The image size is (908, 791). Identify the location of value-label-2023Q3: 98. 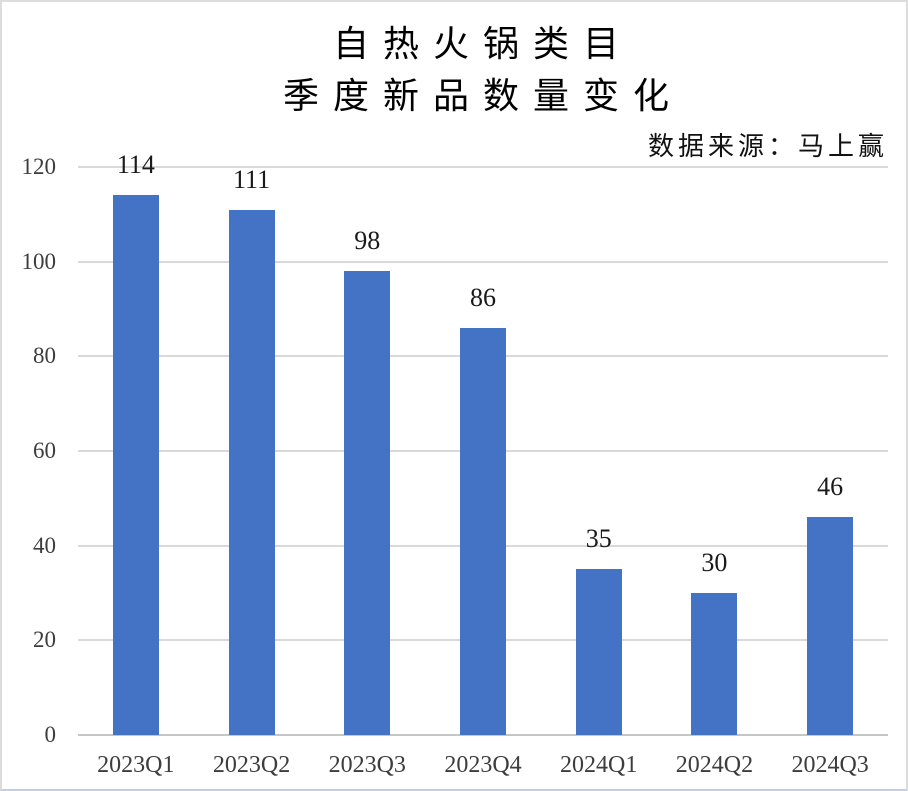
(367, 241).